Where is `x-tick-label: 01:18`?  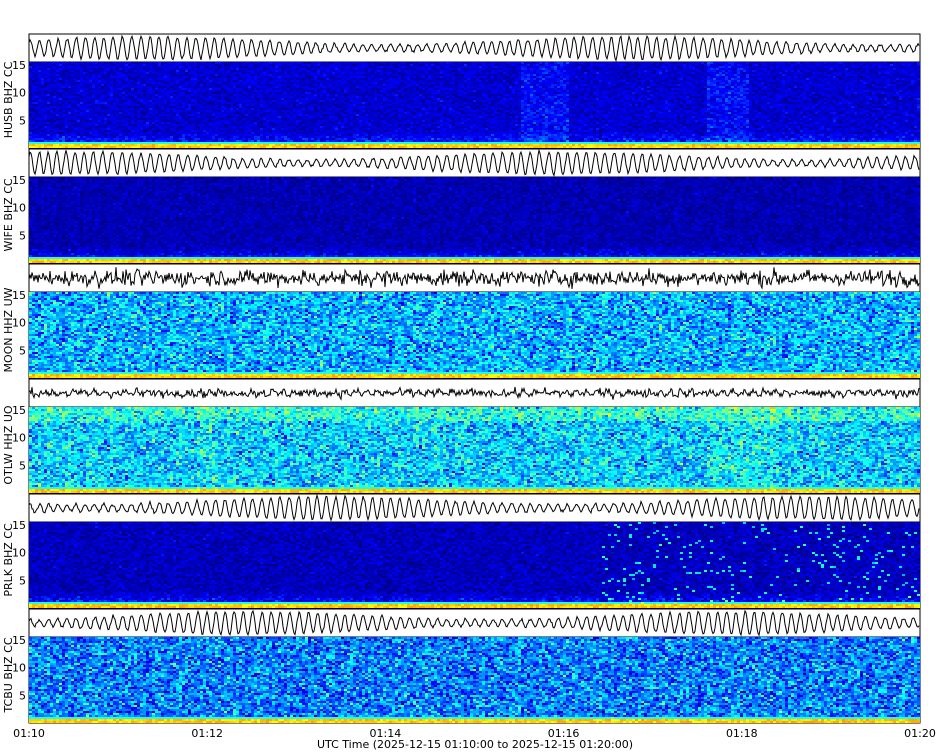
x-tick-label: 01:18 is located at coordinates (742, 733).